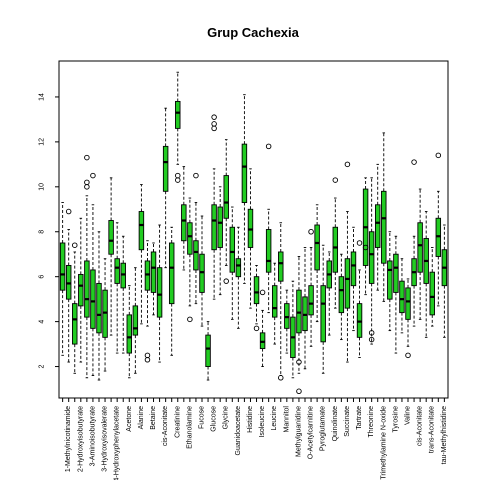  Describe the element at coordinates (335, 424) in the screenshot. I see `x-category-label: Quinolinate` at that location.